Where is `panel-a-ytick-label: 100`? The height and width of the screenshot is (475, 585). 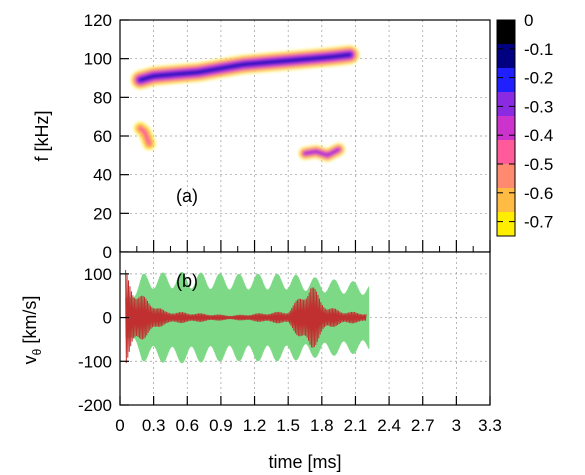 panel-a-ytick-label: 100 is located at coordinates (98, 59).